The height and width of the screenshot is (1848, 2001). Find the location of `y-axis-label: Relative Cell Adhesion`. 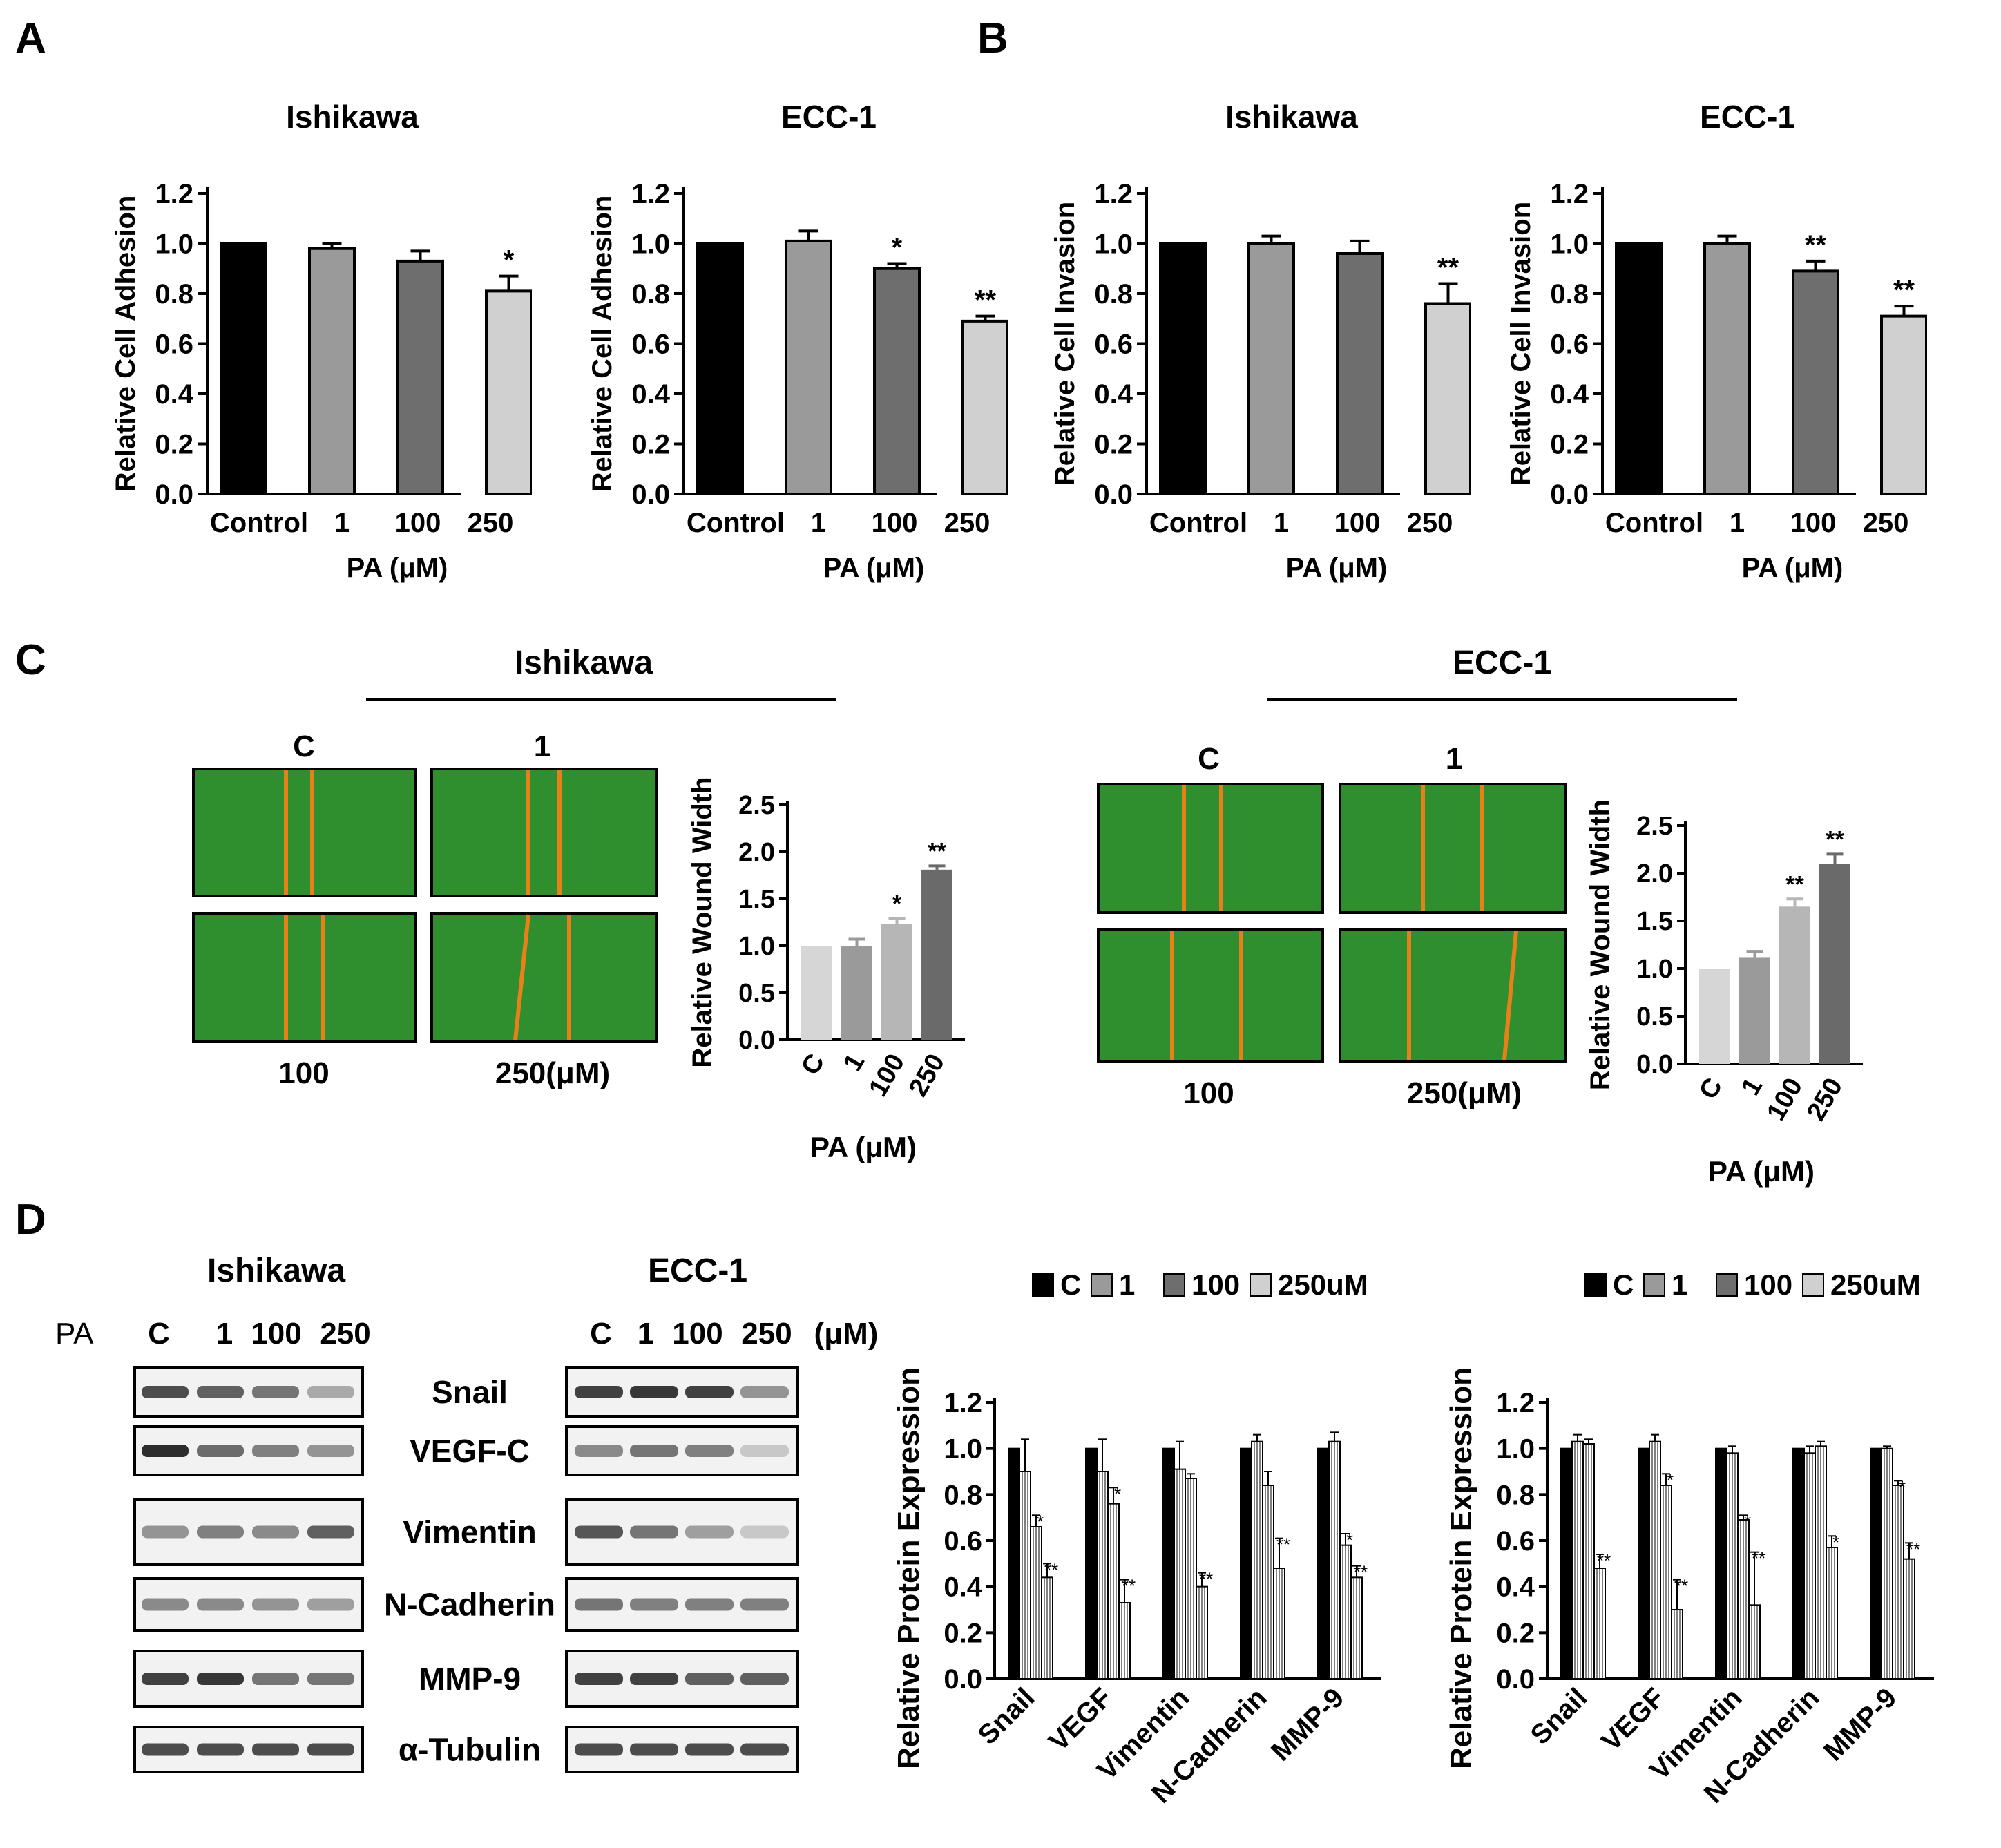

y-axis-label: Relative Cell Adhesion is located at coordinates (126, 344).